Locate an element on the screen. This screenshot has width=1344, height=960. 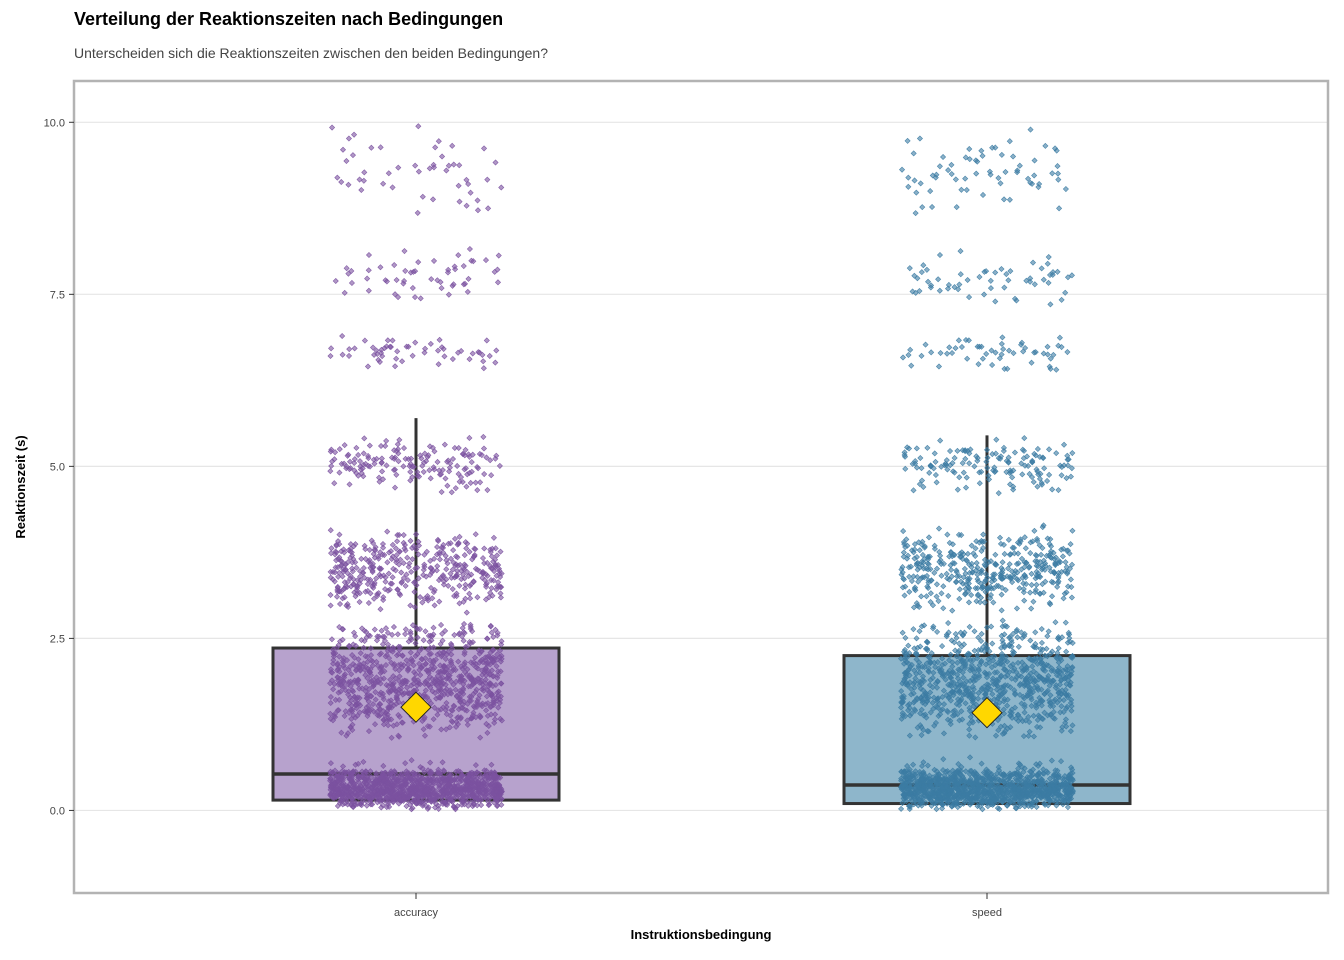
points-accuracy is located at coordinates (416, 468).